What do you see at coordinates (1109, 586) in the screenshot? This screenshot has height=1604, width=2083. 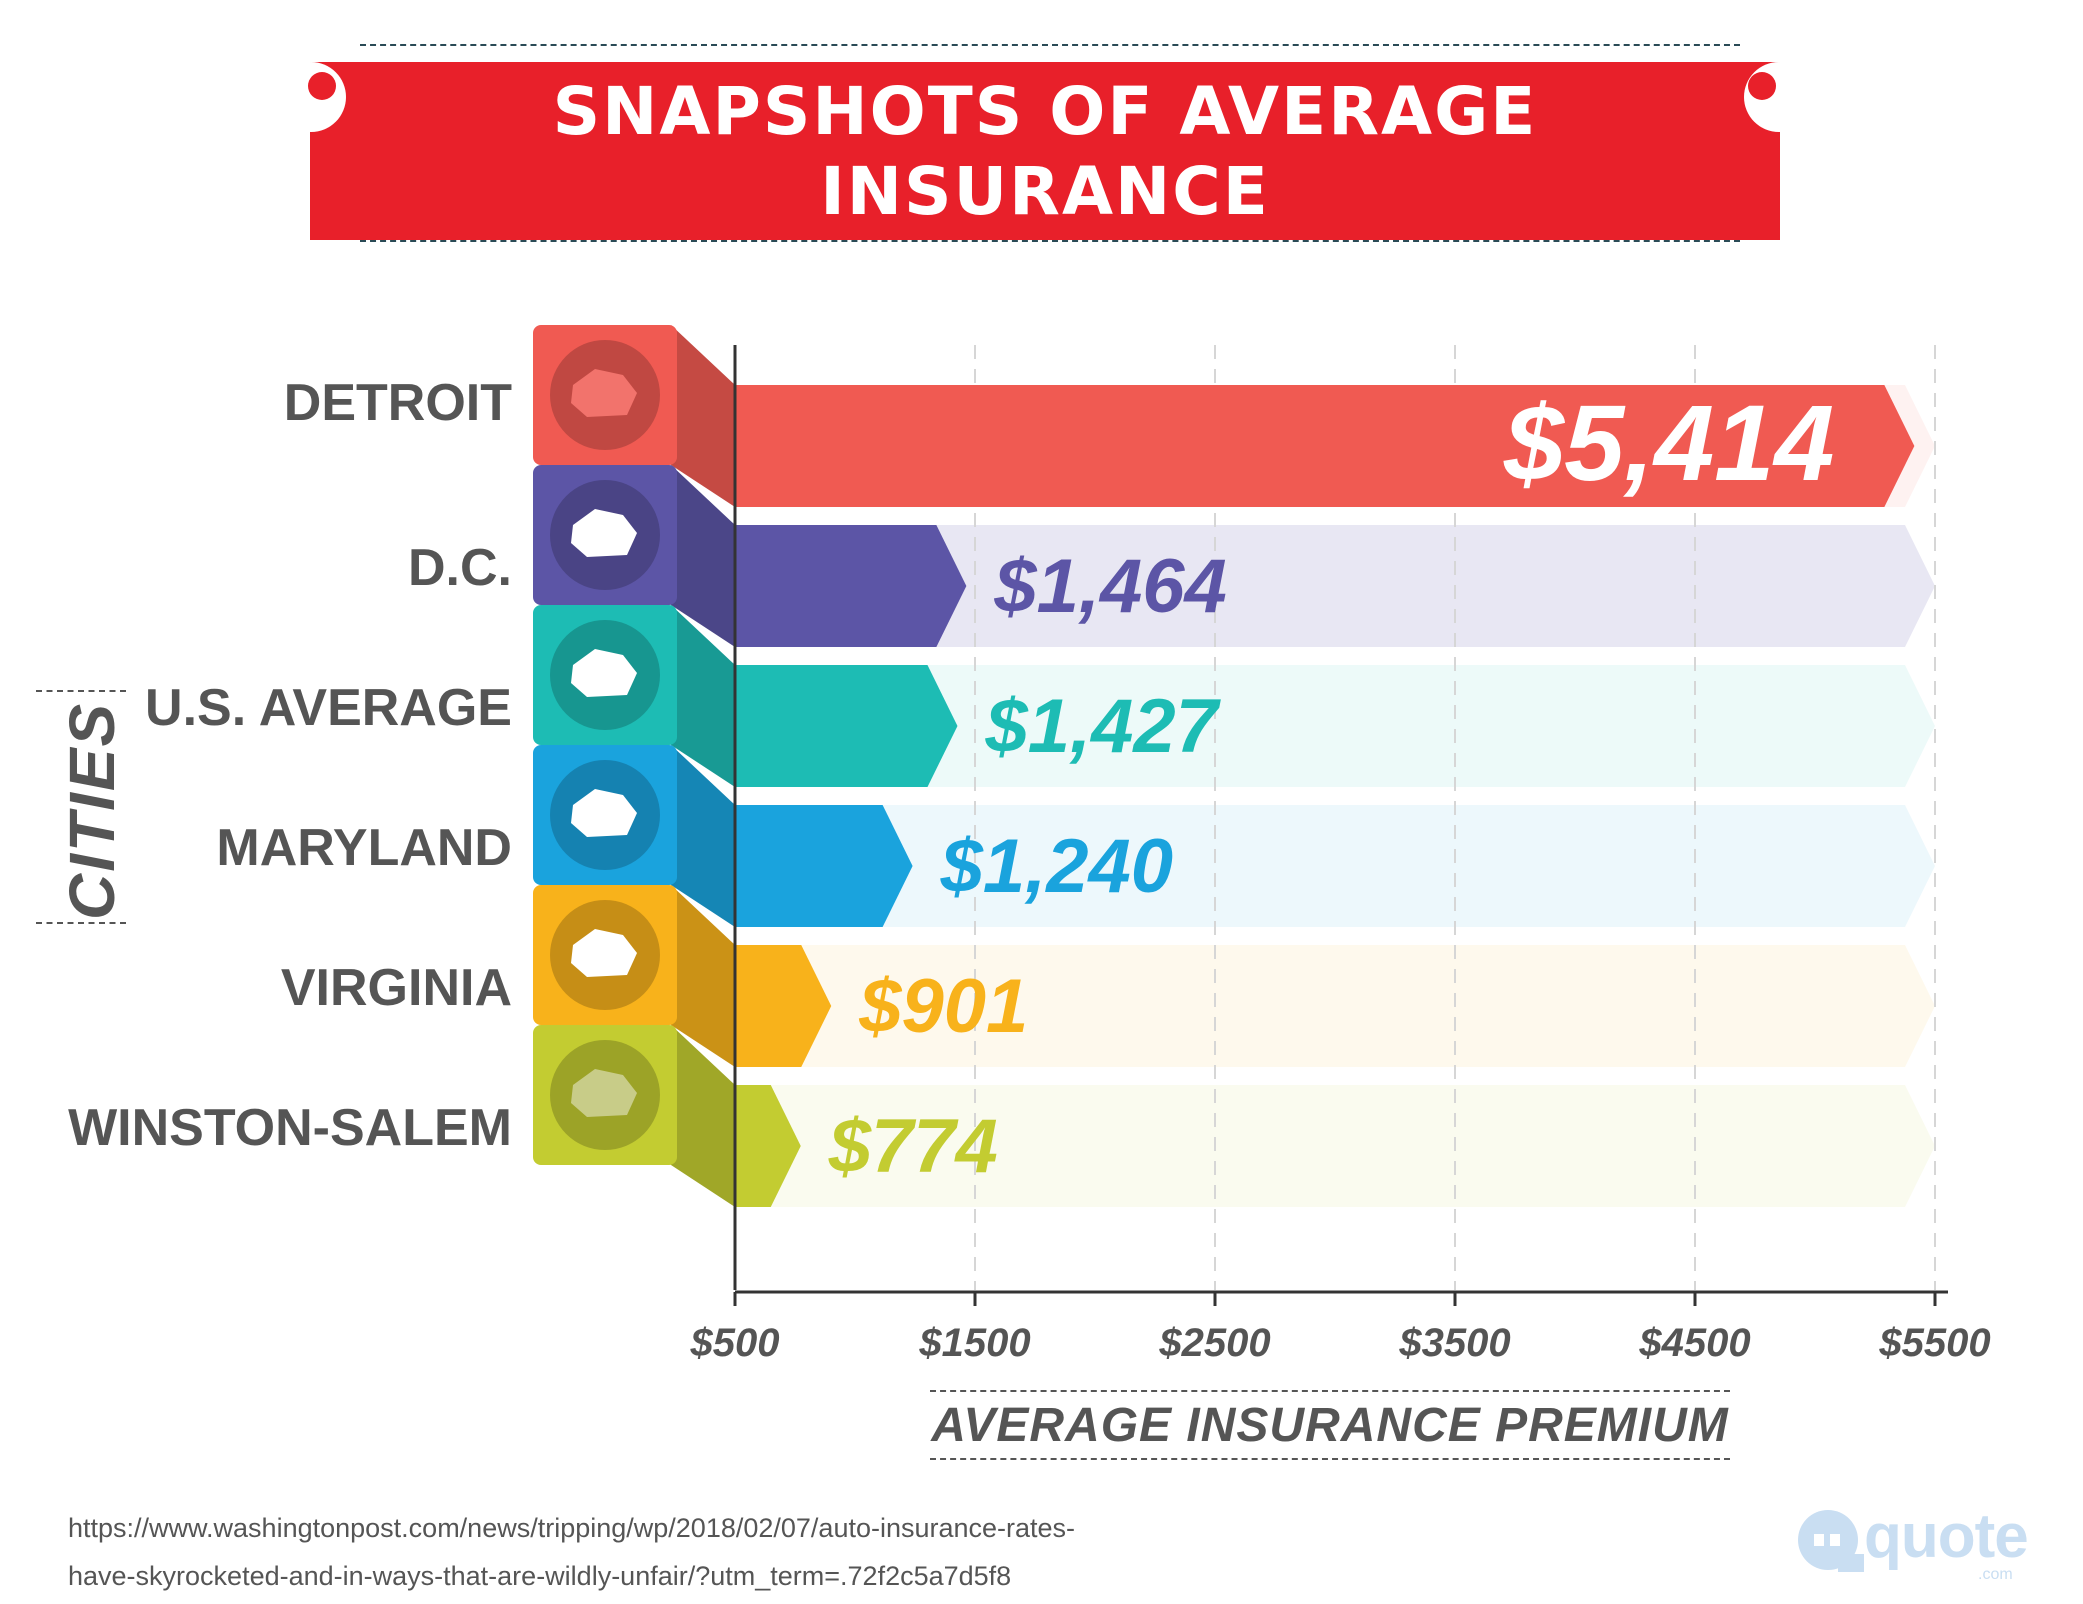 I see `data-label-1: $1,464` at bounding box center [1109, 586].